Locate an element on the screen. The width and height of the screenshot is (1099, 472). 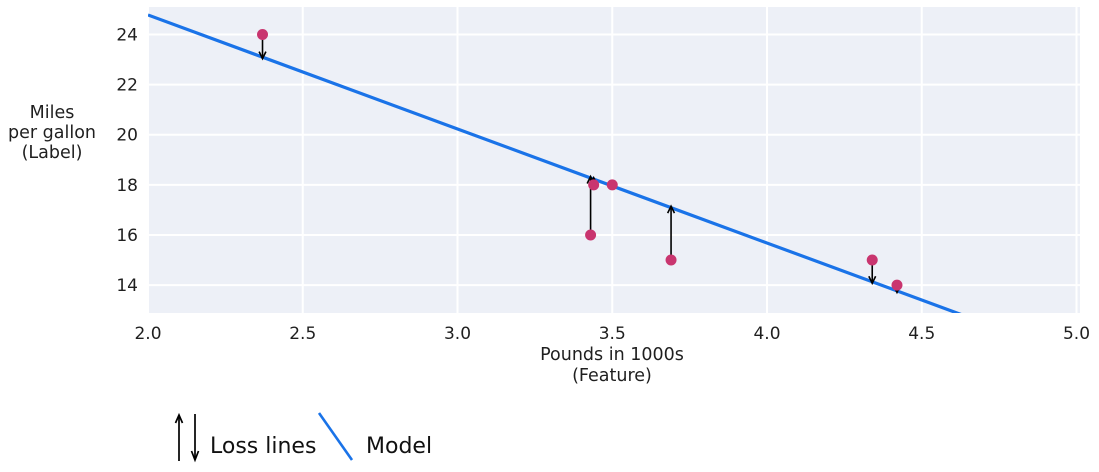
y-tick-label: 22 is located at coordinates (127, 86).